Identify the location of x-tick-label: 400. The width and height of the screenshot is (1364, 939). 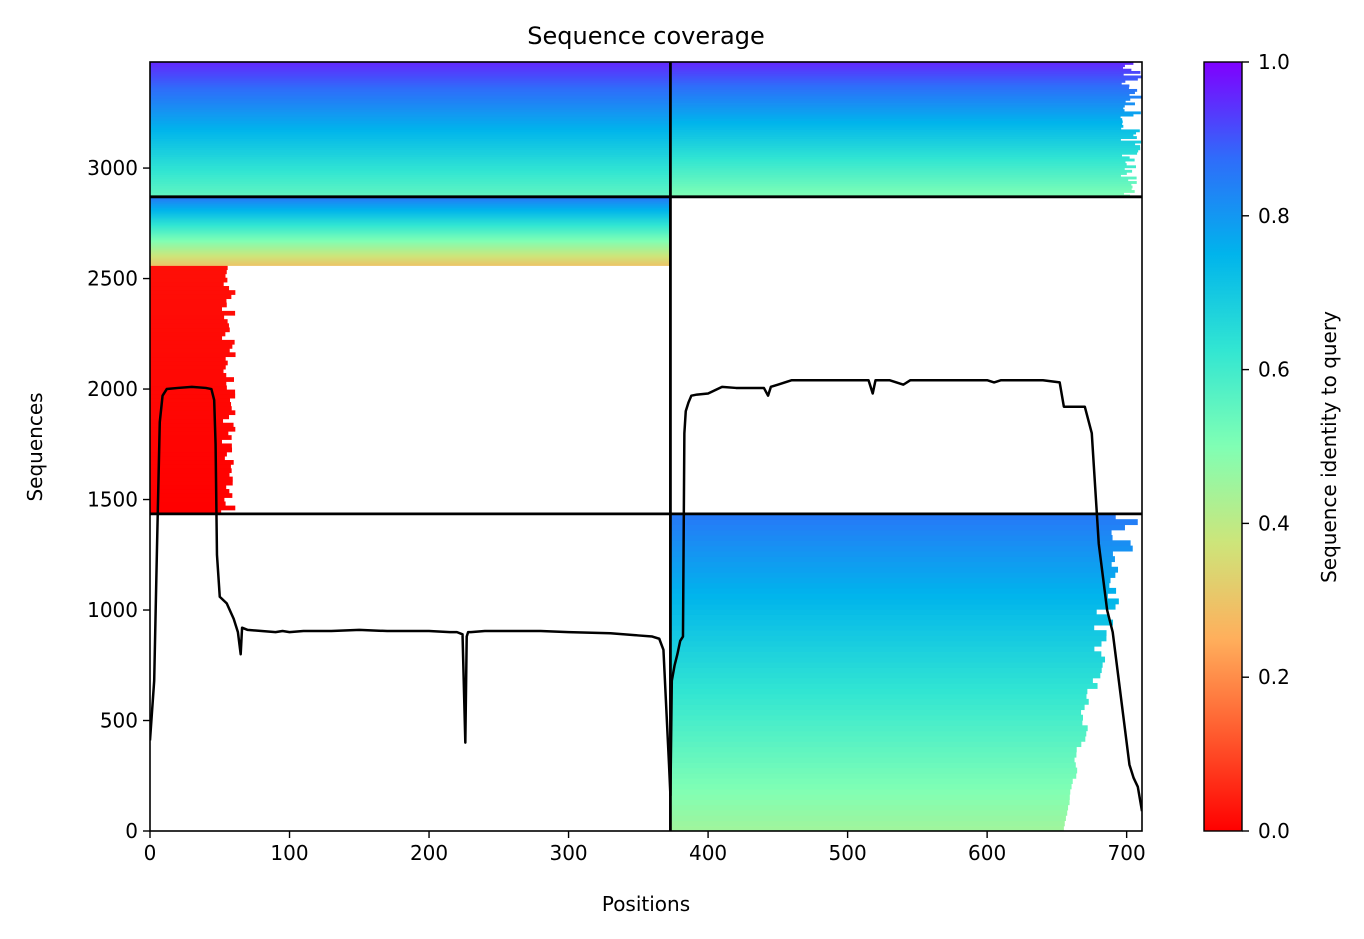
(708, 853).